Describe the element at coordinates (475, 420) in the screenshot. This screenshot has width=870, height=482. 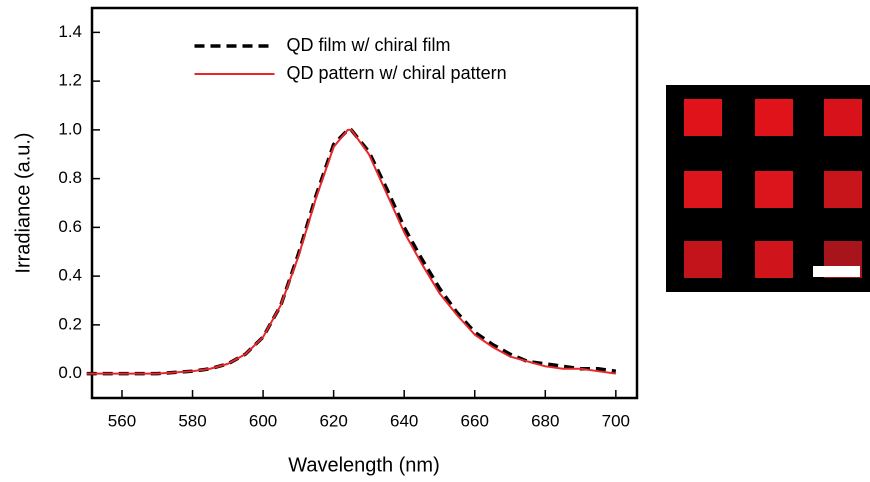
I see `x-tick-label: 660` at that location.